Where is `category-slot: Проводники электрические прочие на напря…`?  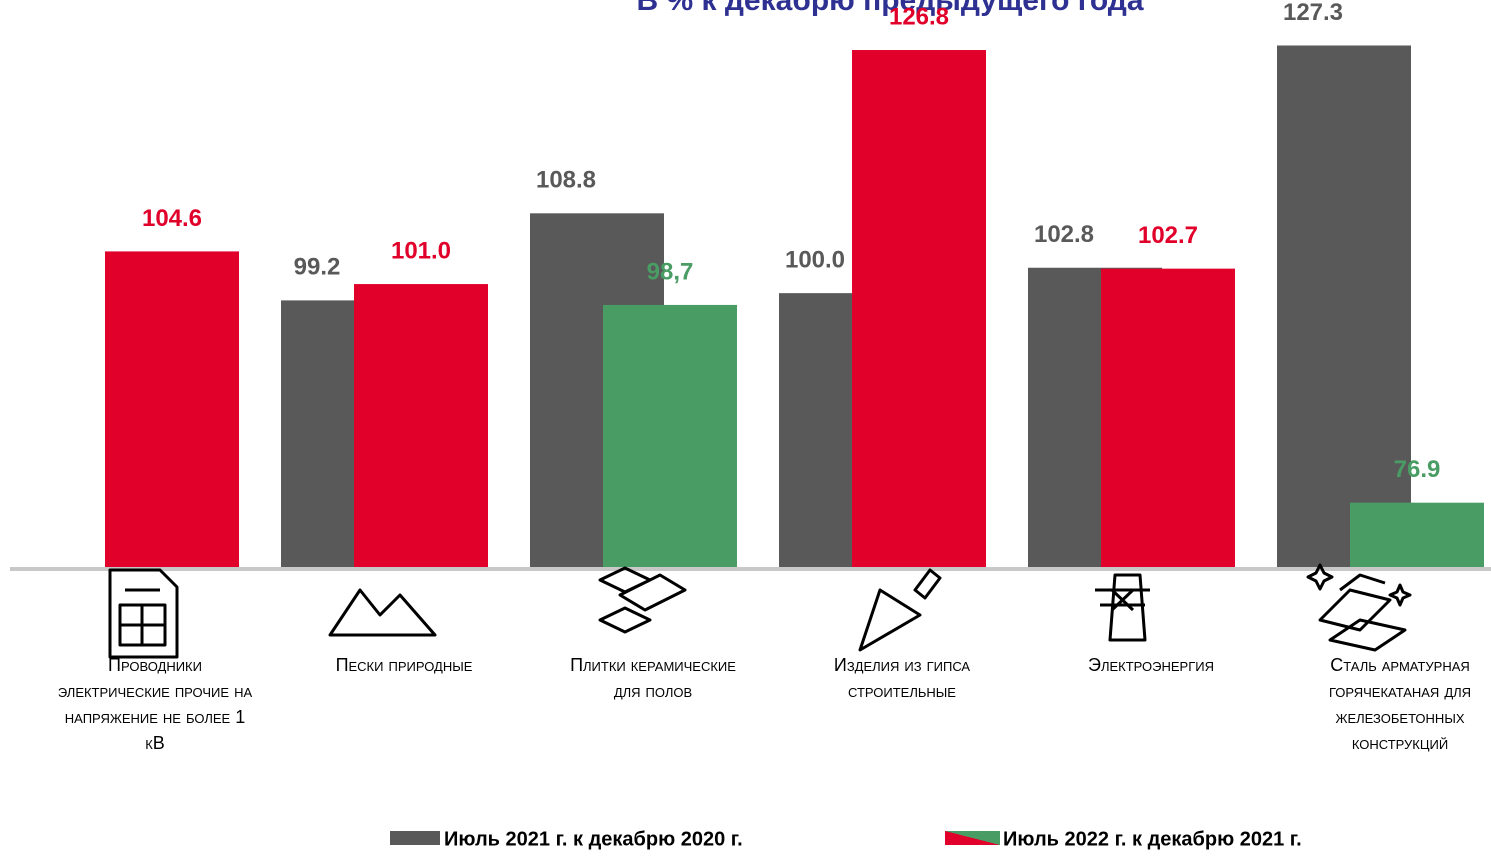
category-slot: Проводники электрические прочие на напря… is located at coordinates (155, 704).